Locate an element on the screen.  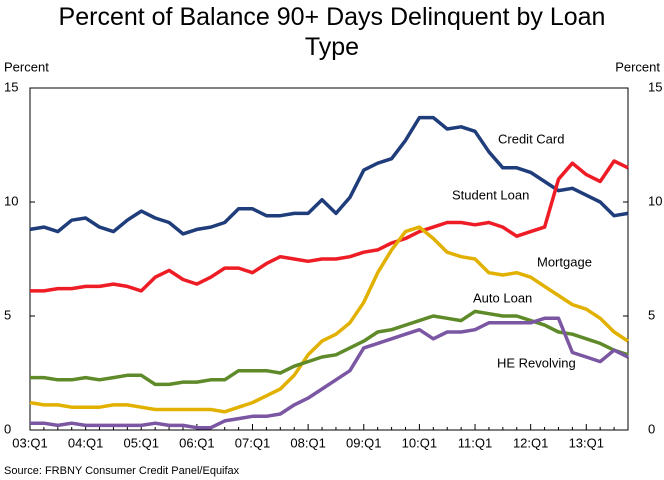
series-label: Mortgage is located at coordinates (564, 261).